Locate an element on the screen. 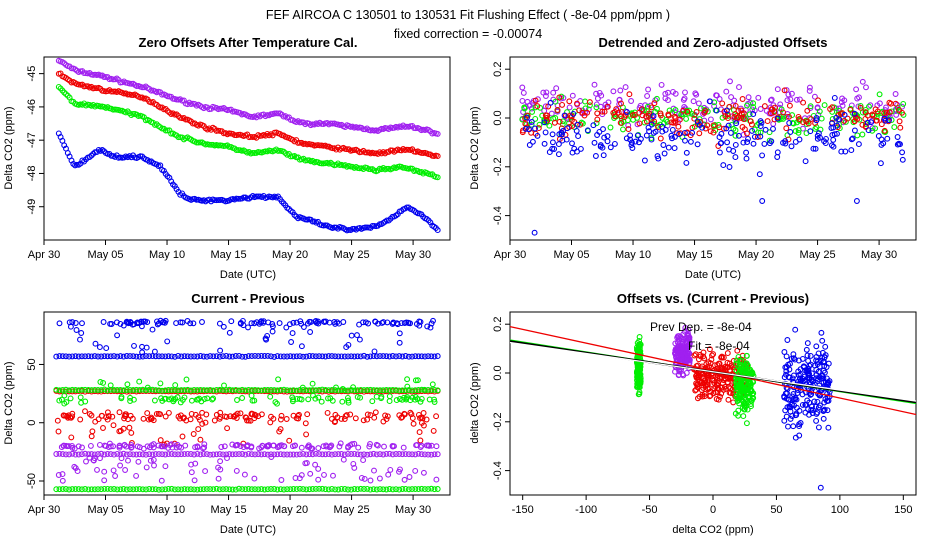 This screenshot has height=540, width=936. x-tick-label: May 05 is located at coordinates (105, 255).